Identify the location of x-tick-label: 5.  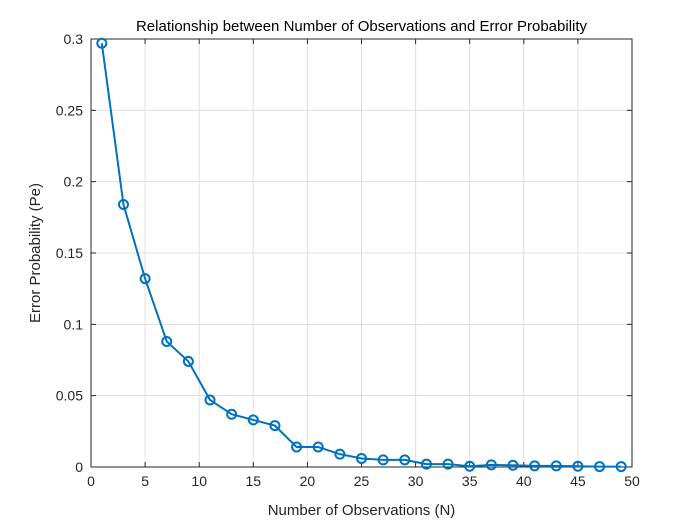
(145, 481).